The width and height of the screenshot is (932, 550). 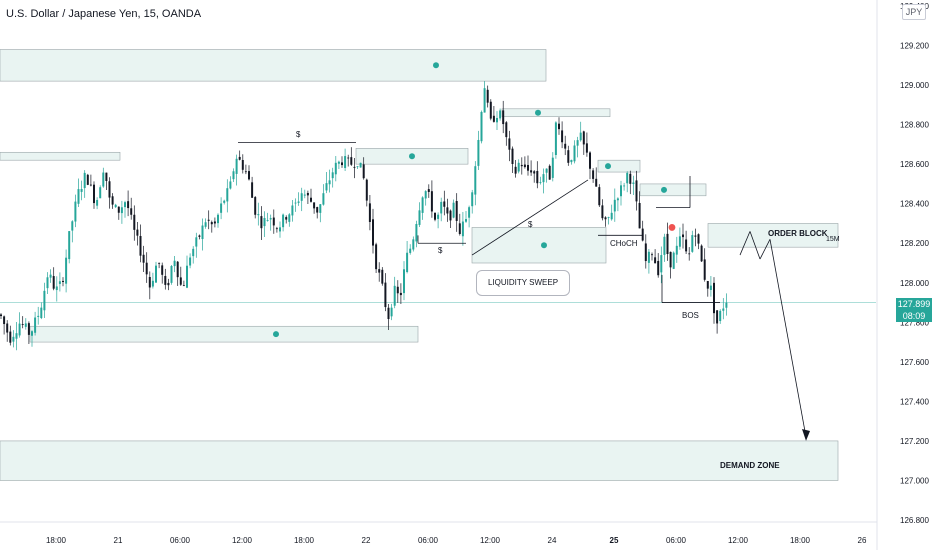 I want to click on x-tick-label: 12:00, so click(x=738, y=540).